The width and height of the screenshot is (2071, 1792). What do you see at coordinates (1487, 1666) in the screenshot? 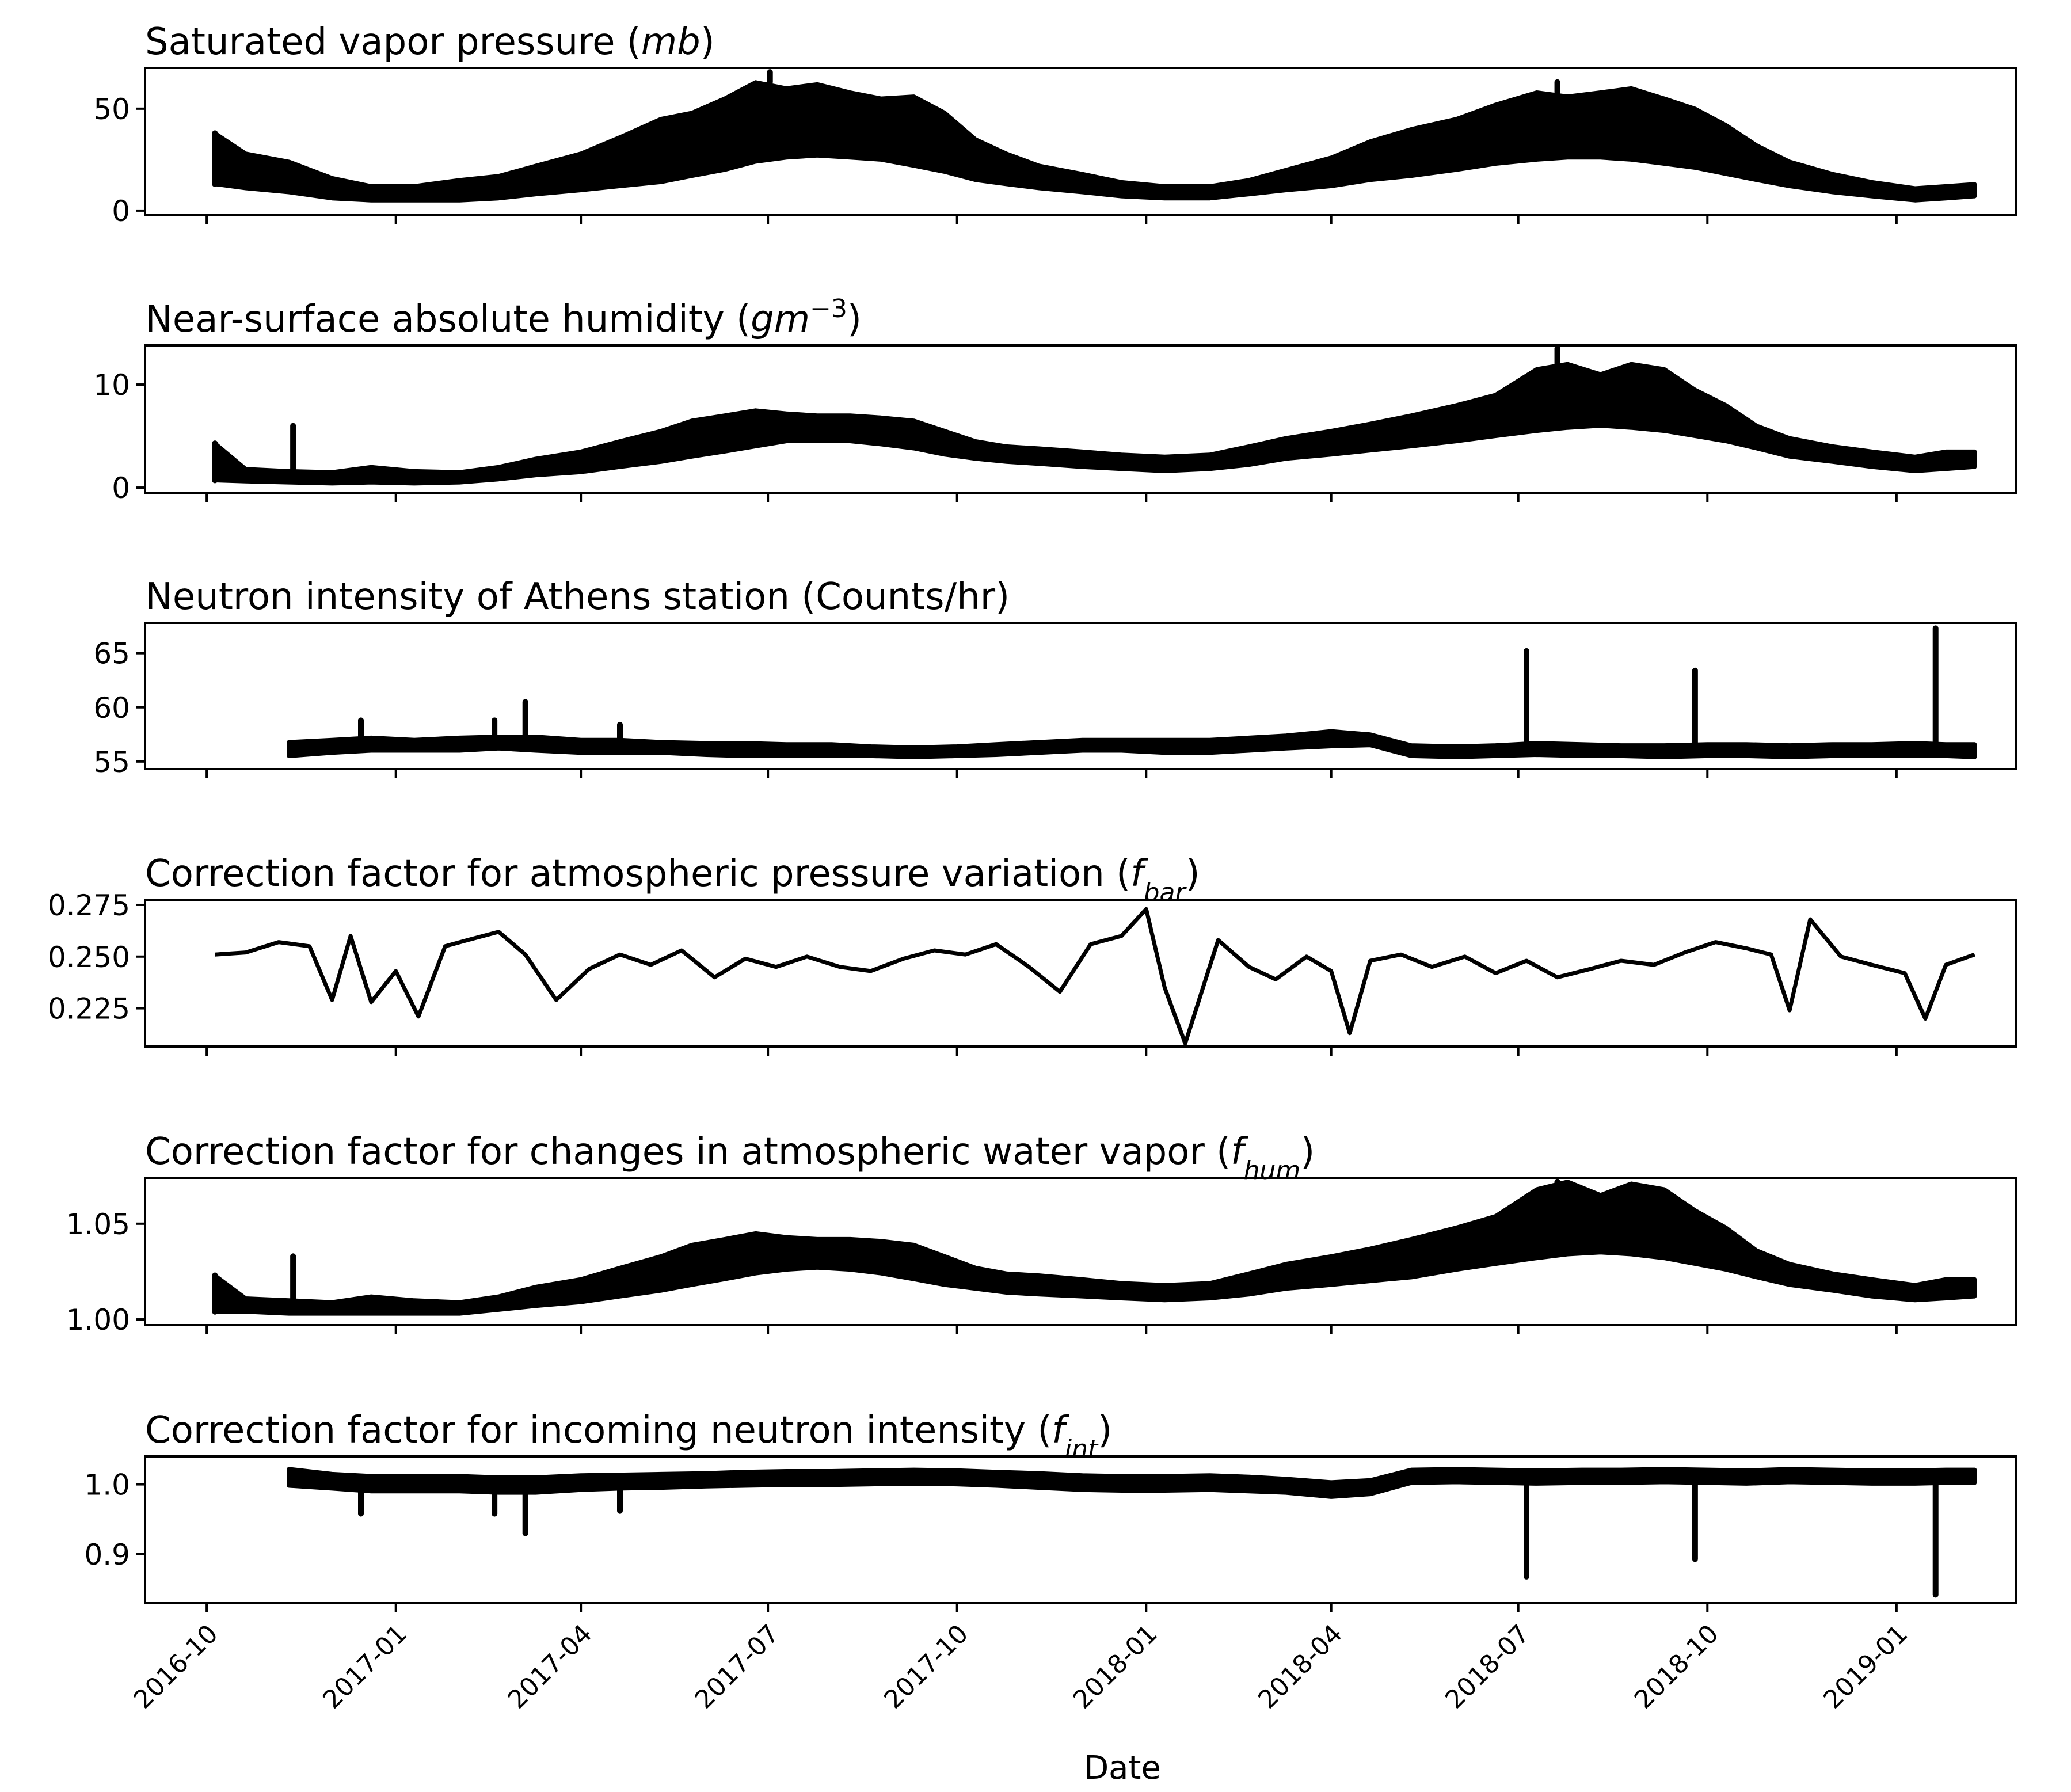
I see `x-tick-label: 2018-07` at bounding box center [1487, 1666].